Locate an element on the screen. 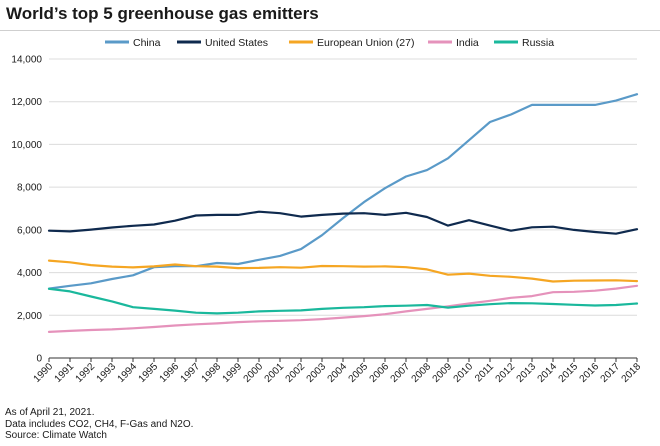 This screenshot has height=446, width=660. x-tick-label: 2005 is located at coordinates (359, 373).